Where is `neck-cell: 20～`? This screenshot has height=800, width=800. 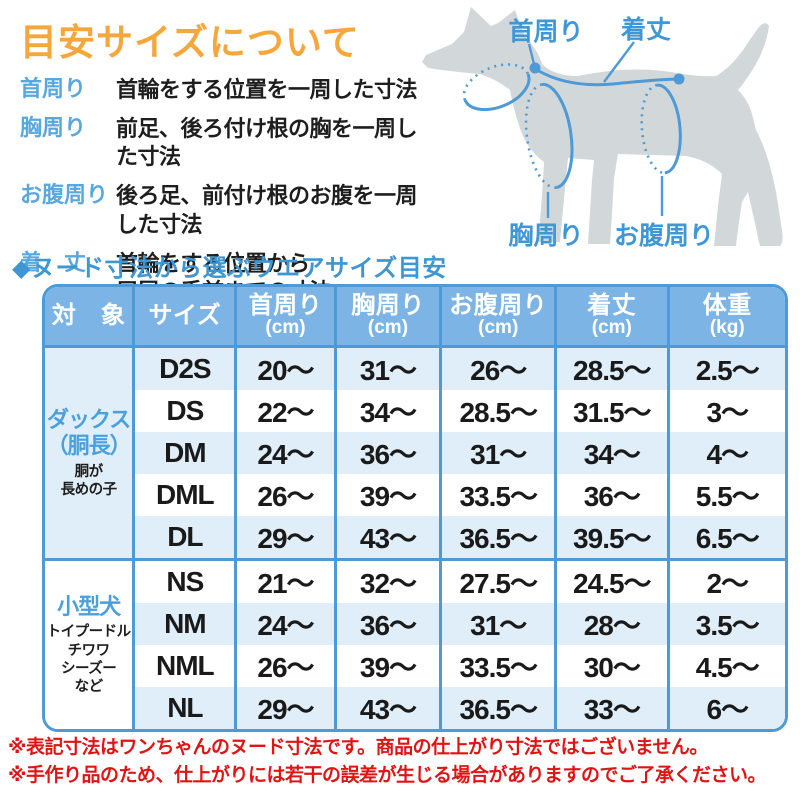 neck-cell: 20～ is located at coordinates (286, 368).